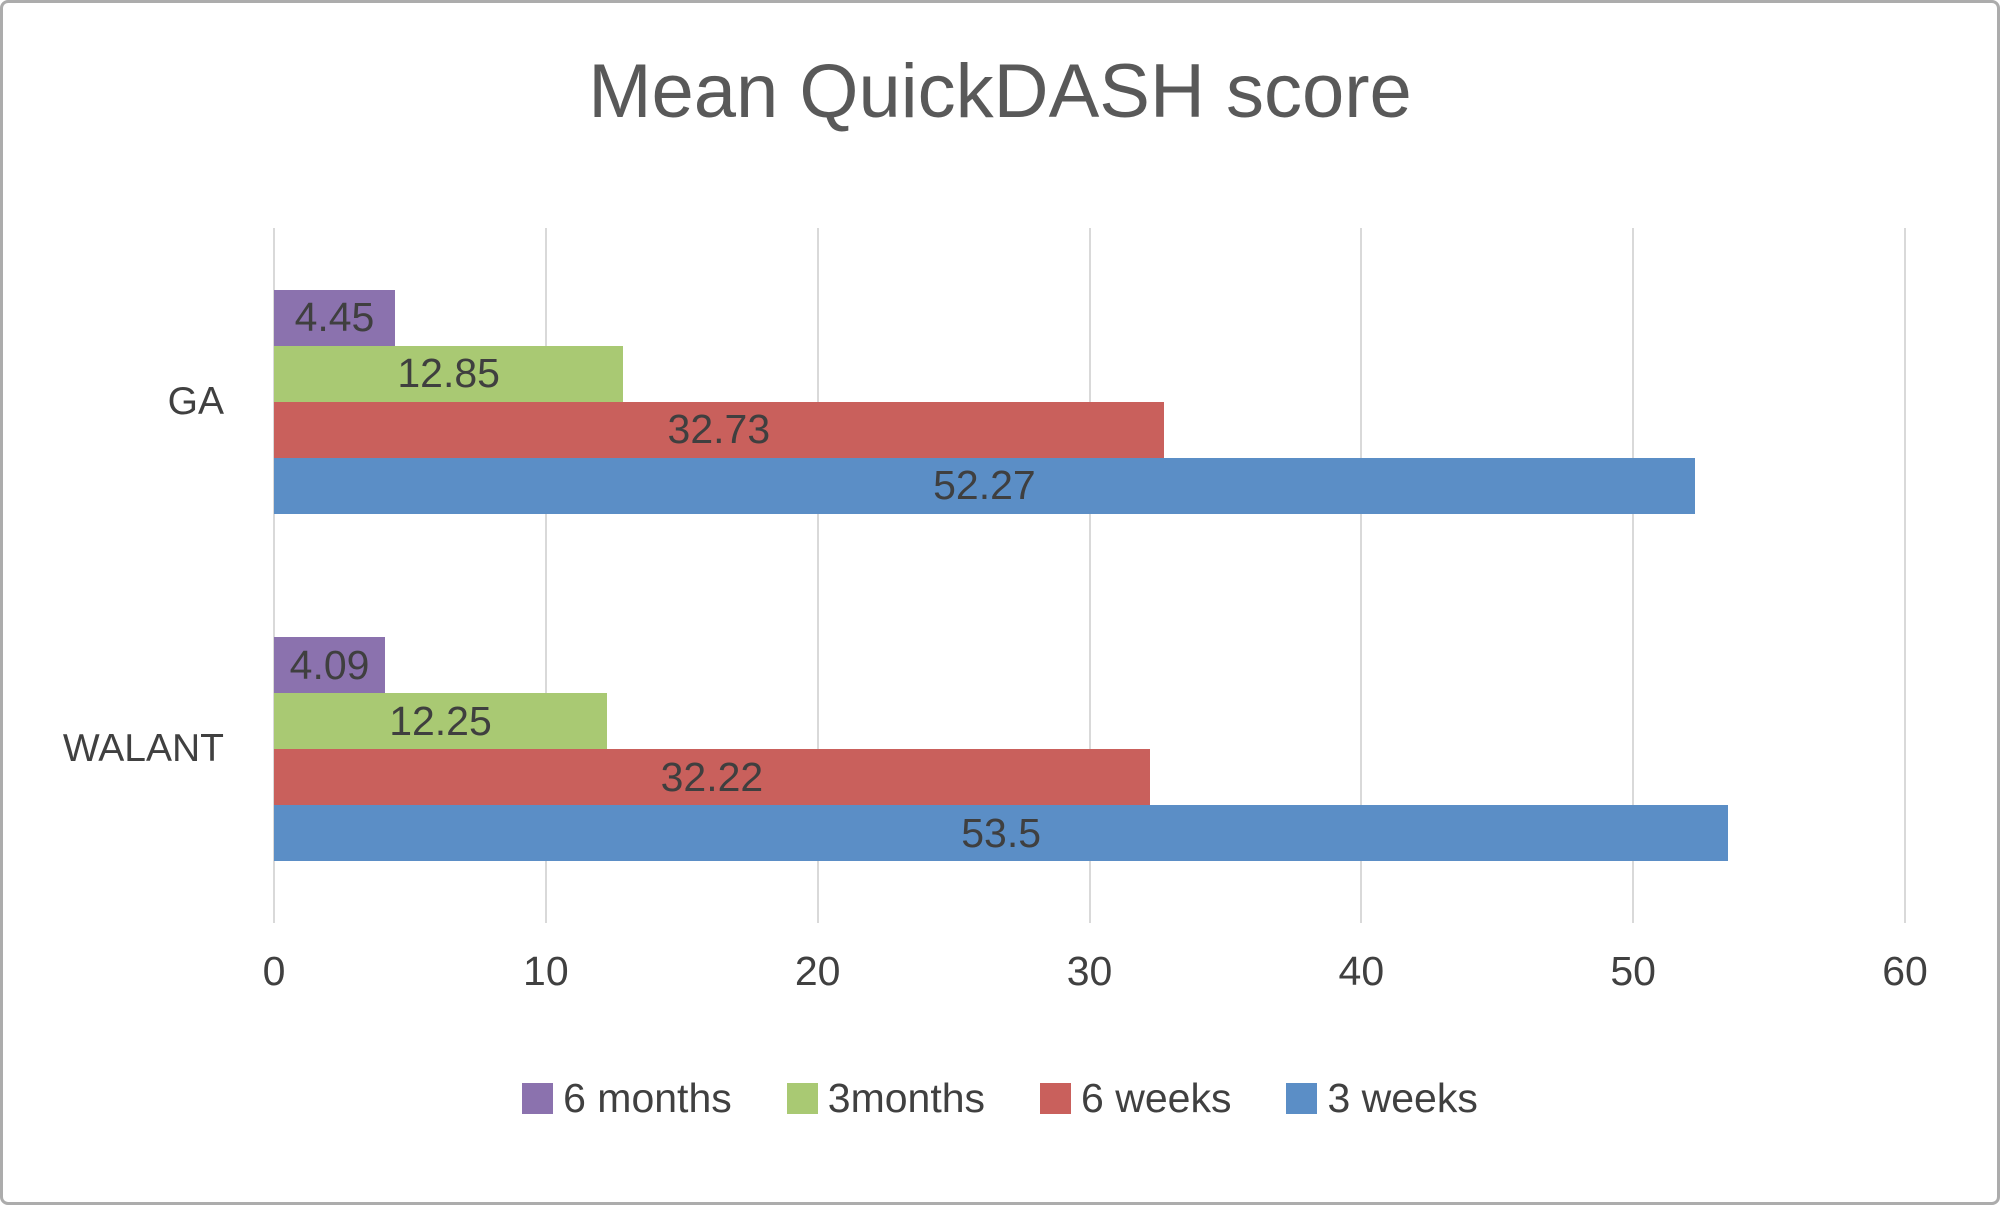  What do you see at coordinates (1000, 91) in the screenshot?
I see `chart-title: Mean QuickDASH score` at bounding box center [1000, 91].